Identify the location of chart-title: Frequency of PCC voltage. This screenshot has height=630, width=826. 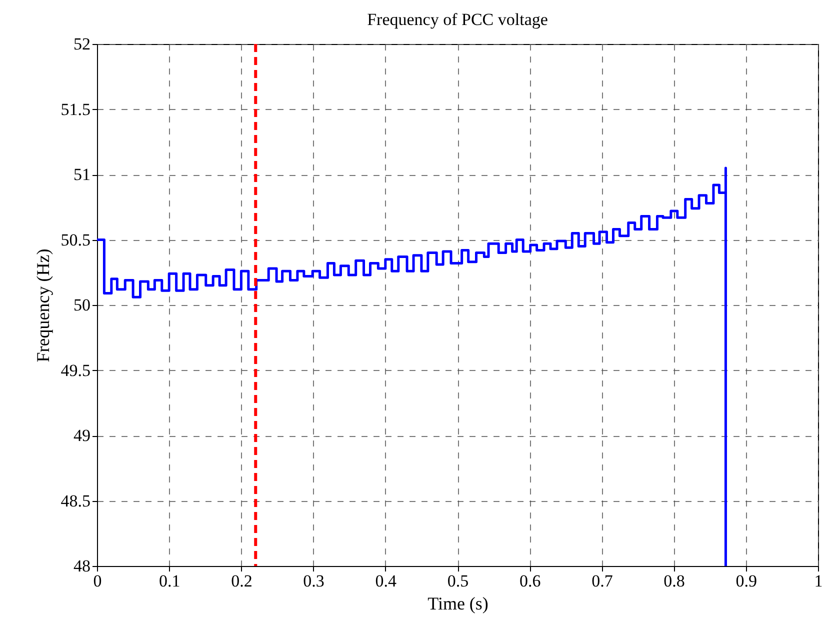
(457, 19).